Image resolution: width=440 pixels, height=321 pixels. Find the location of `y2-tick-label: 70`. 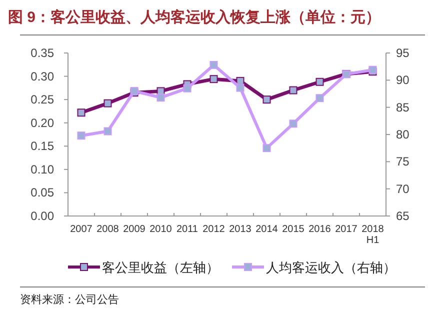

y2-tick-label: 70 is located at coordinates (403, 189).